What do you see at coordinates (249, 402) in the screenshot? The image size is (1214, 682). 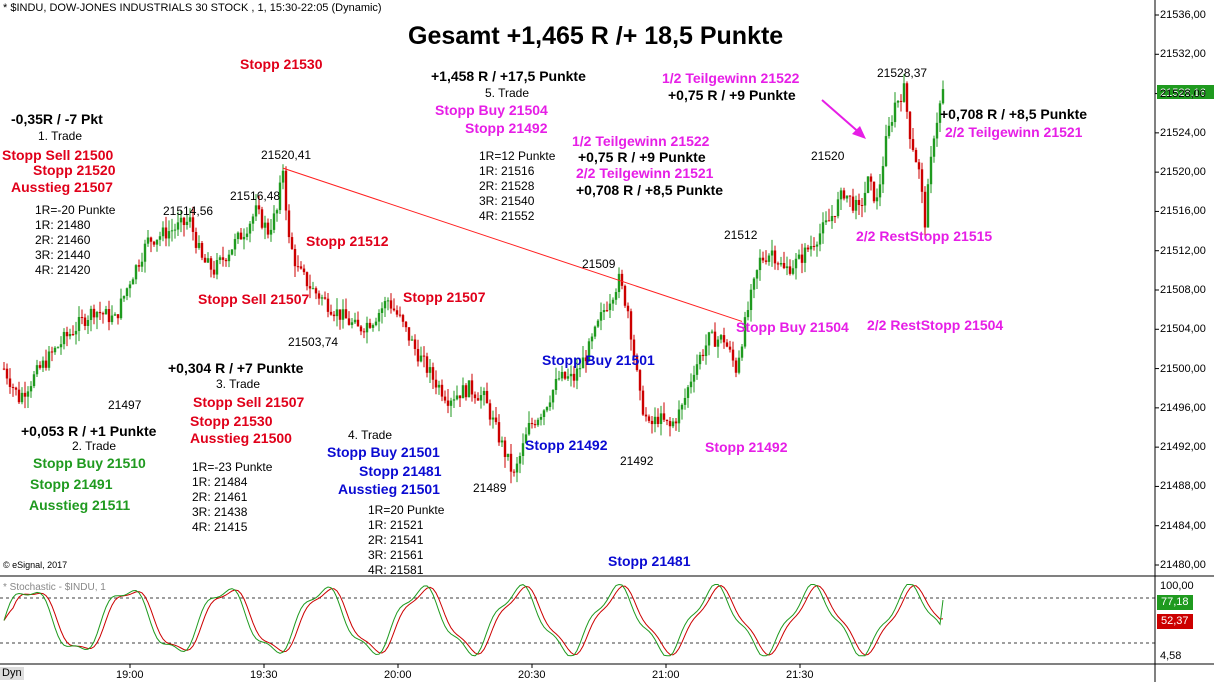 I see `trade3-stopp-sell: Stopp Sell 21507` at bounding box center [249, 402].